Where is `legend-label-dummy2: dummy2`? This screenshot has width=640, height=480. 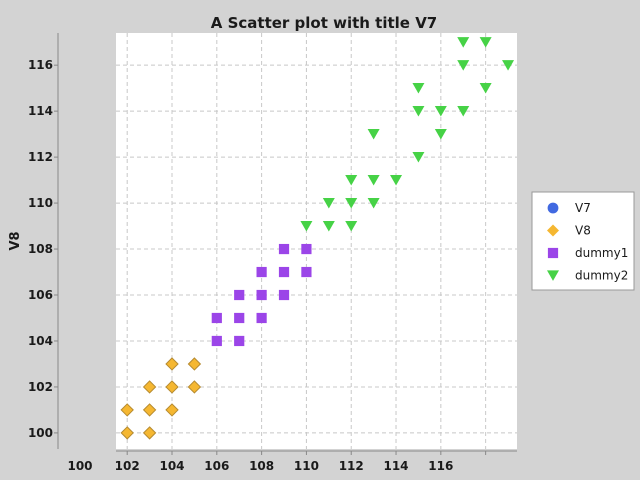
legend-label-dummy2: dummy2 is located at coordinates (601, 276).